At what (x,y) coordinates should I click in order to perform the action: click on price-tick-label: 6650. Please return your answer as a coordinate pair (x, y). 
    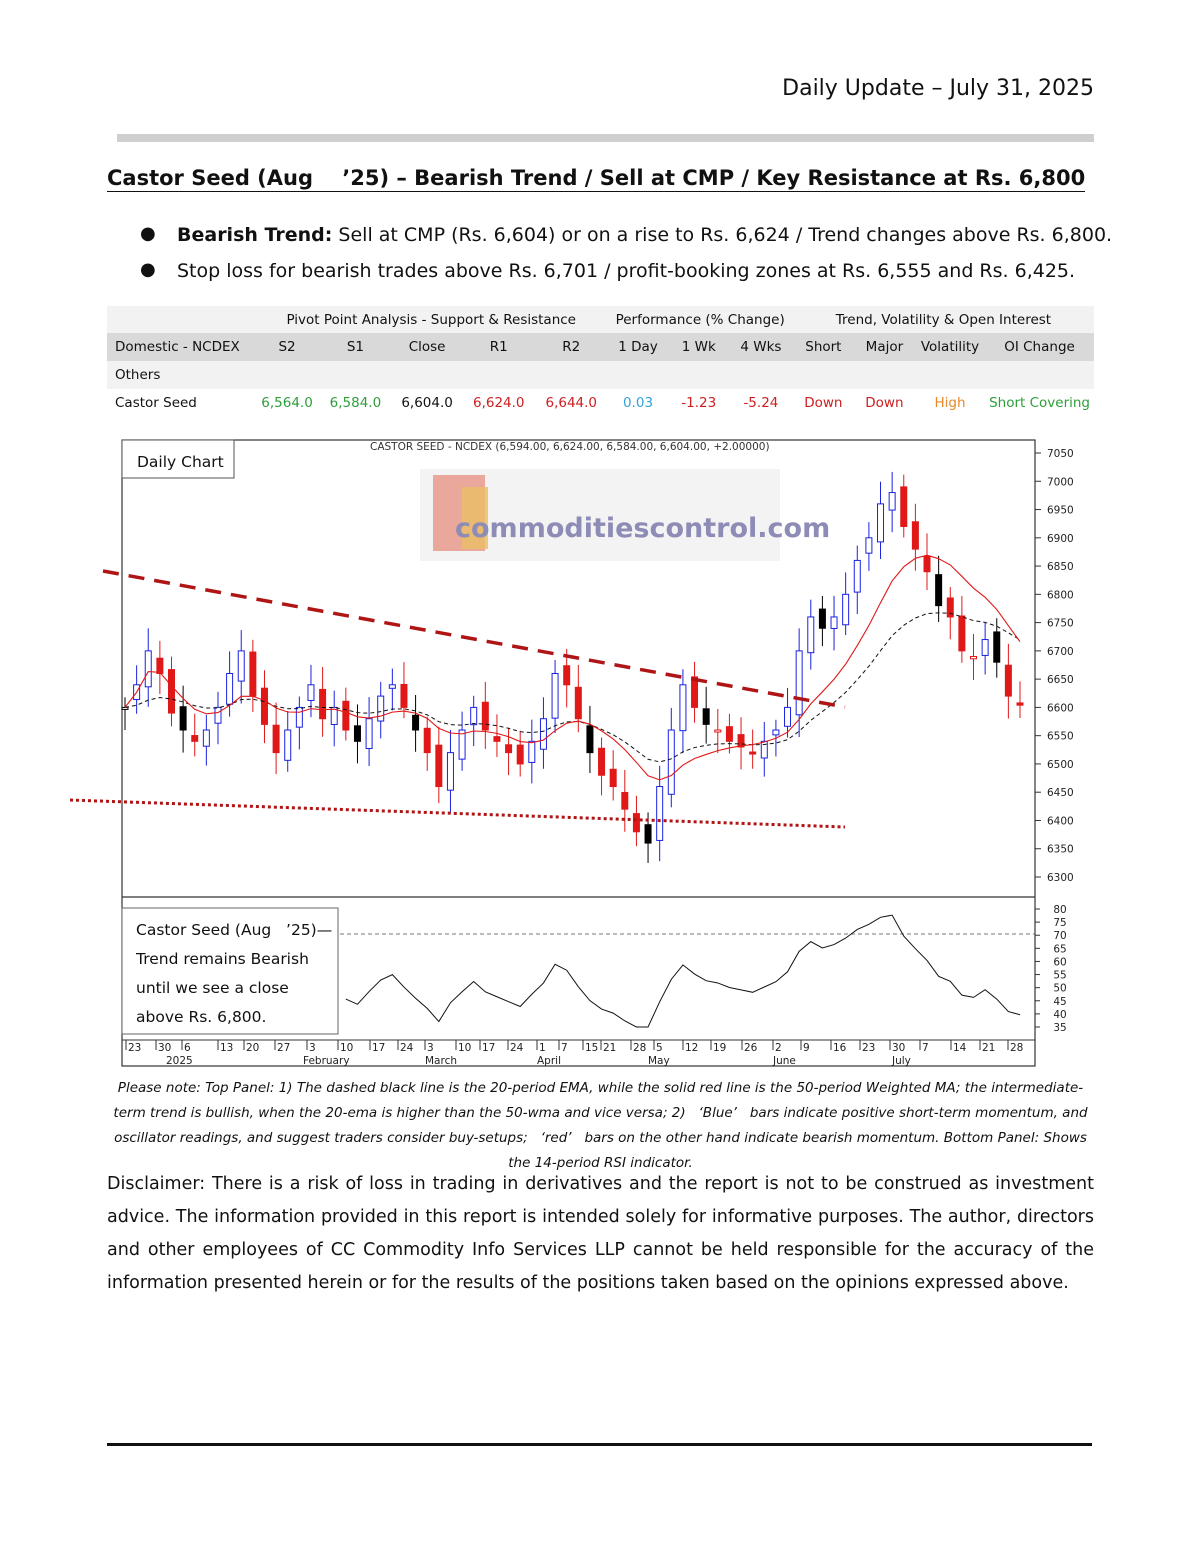
    Looking at the image, I should click on (1060, 680).